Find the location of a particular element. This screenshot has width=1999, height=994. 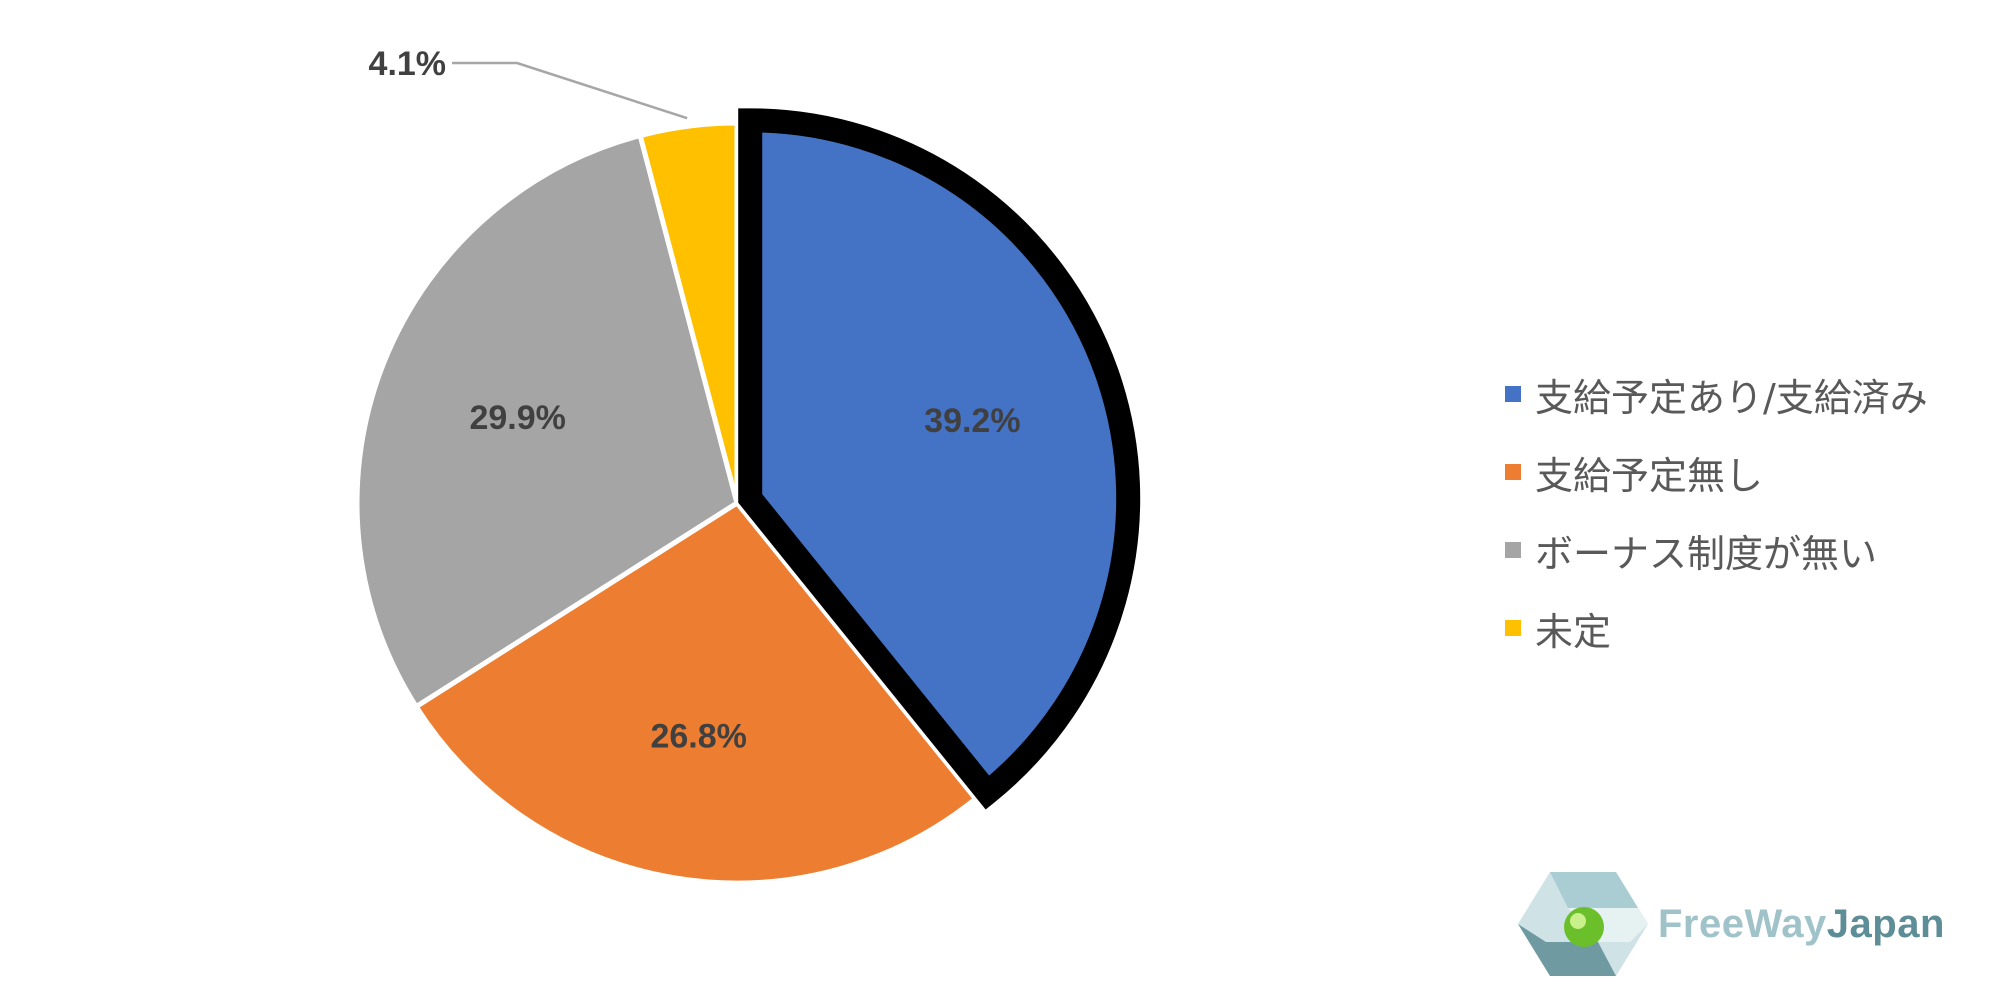

slice-1-data-label: 39.2% is located at coordinates (972, 421).